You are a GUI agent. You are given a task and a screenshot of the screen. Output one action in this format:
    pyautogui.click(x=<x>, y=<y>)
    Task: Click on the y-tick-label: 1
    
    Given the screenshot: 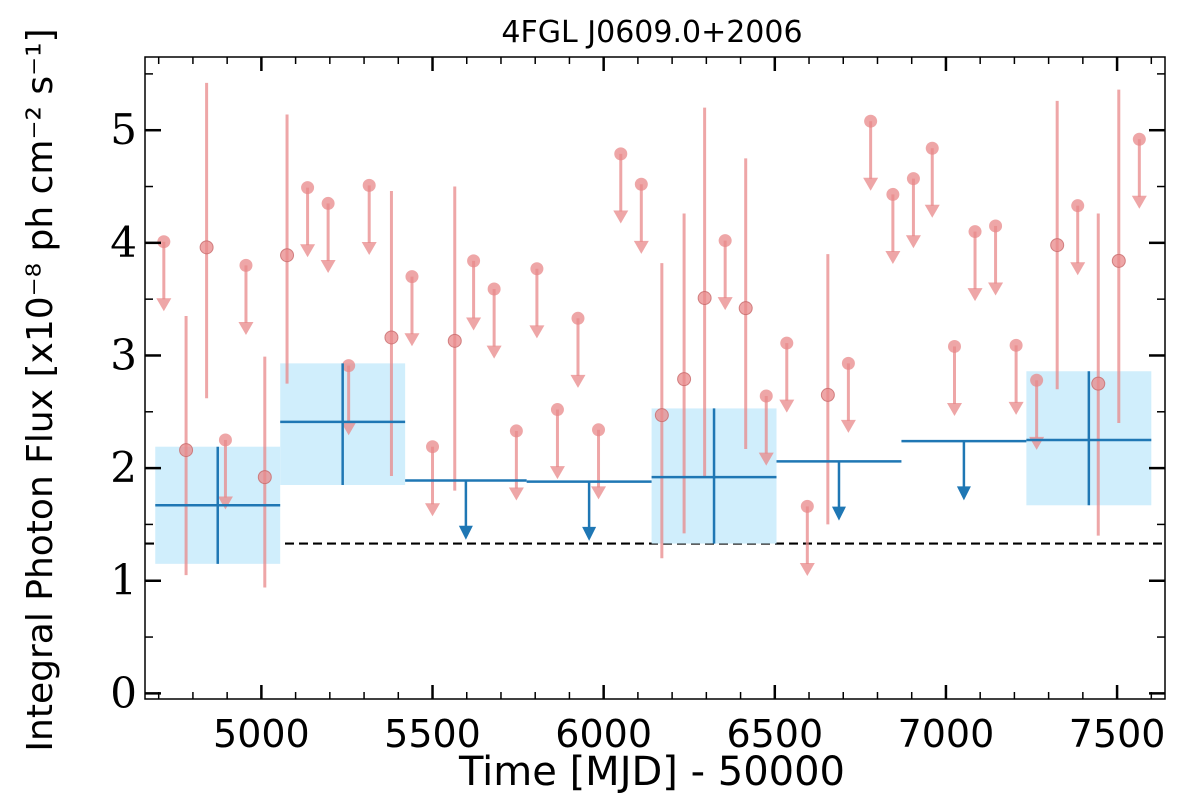 What is the action you would take?
    pyautogui.click(x=123, y=580)
    